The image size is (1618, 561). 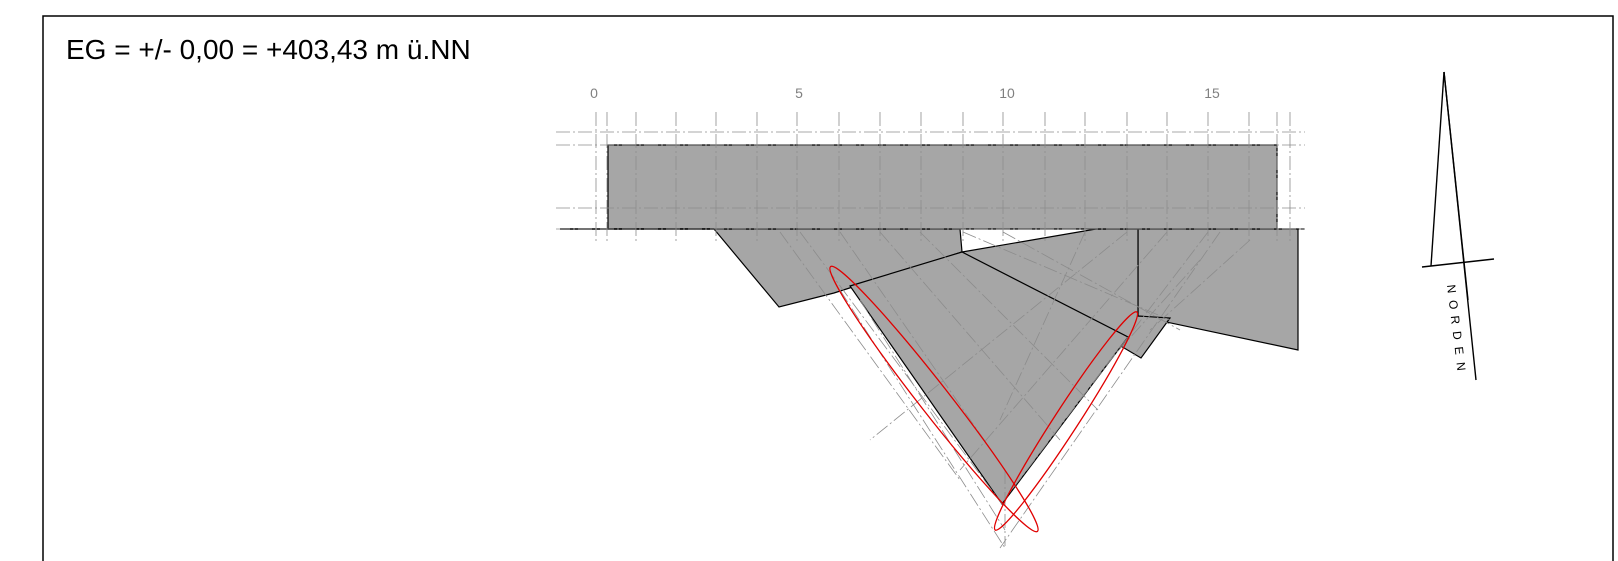 I want to click on north-label-letter: D, so click(x=1457, y=335).